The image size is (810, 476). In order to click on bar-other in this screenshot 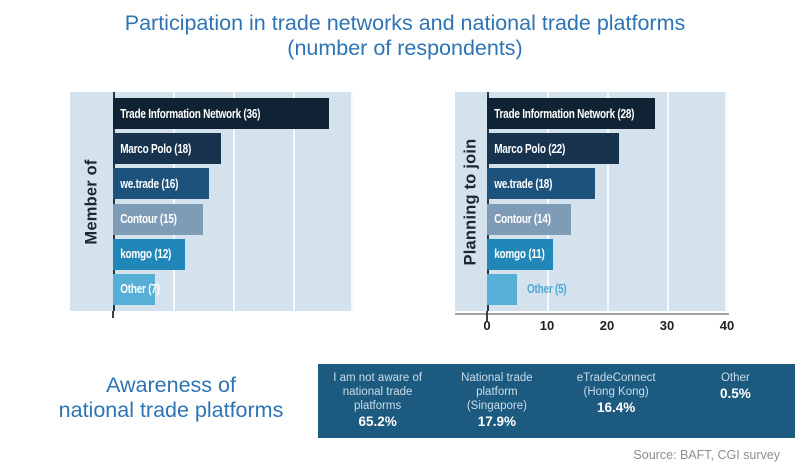, I will do `click(502, 289)`.